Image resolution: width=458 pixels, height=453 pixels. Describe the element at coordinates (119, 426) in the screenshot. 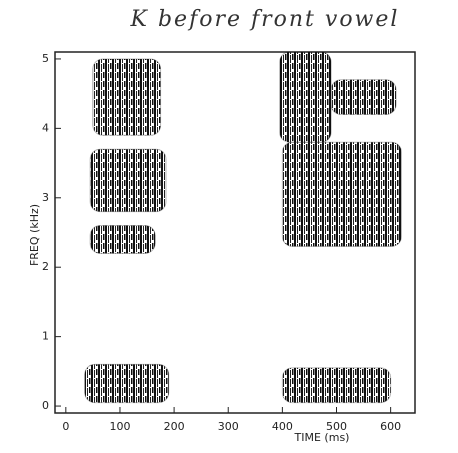

I see `x-tick-label: 100` at that location.